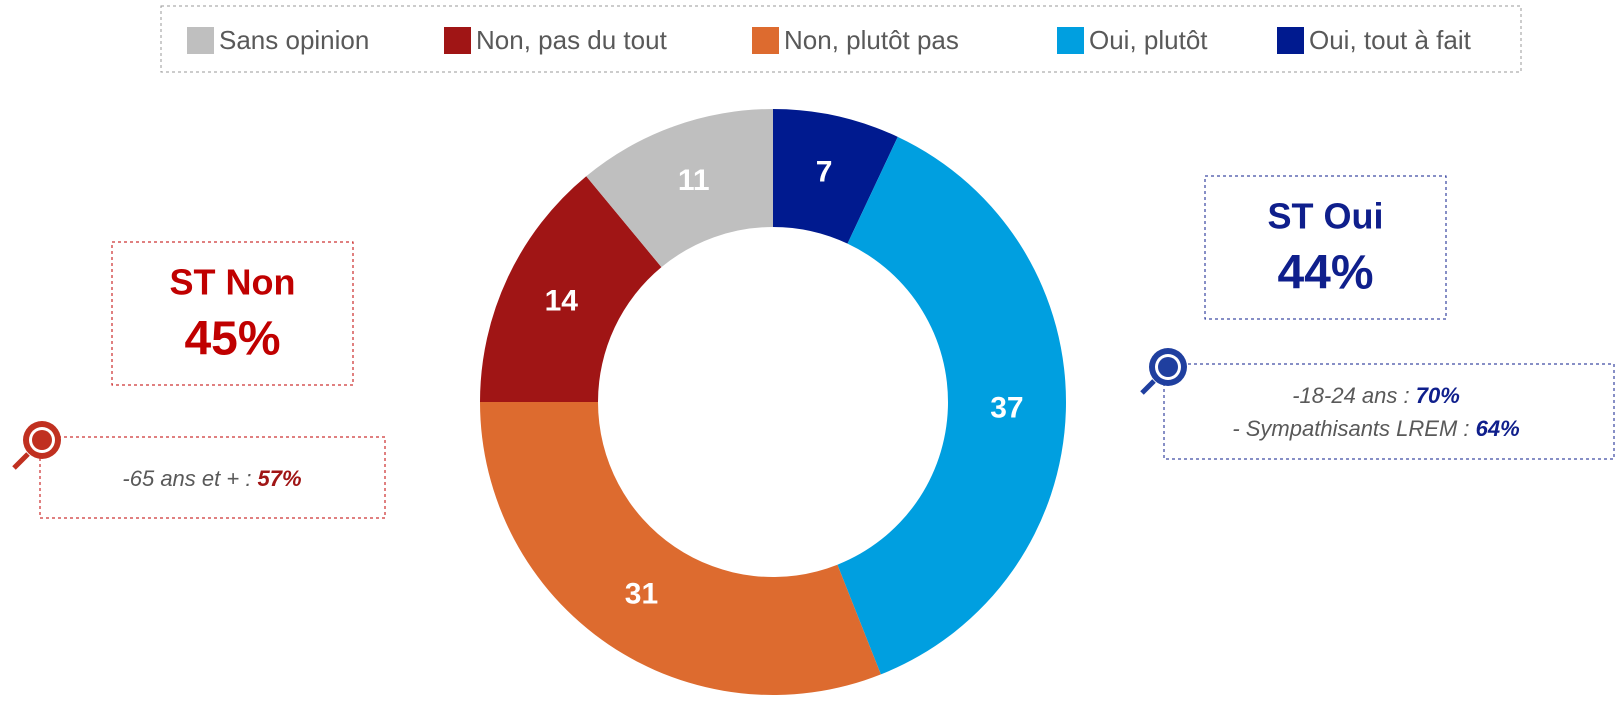 This screenshot has width=1619, height=718. Describe the element at coordinates (1389, 411) in the screenshot. I see `note-oui-box` at that location.